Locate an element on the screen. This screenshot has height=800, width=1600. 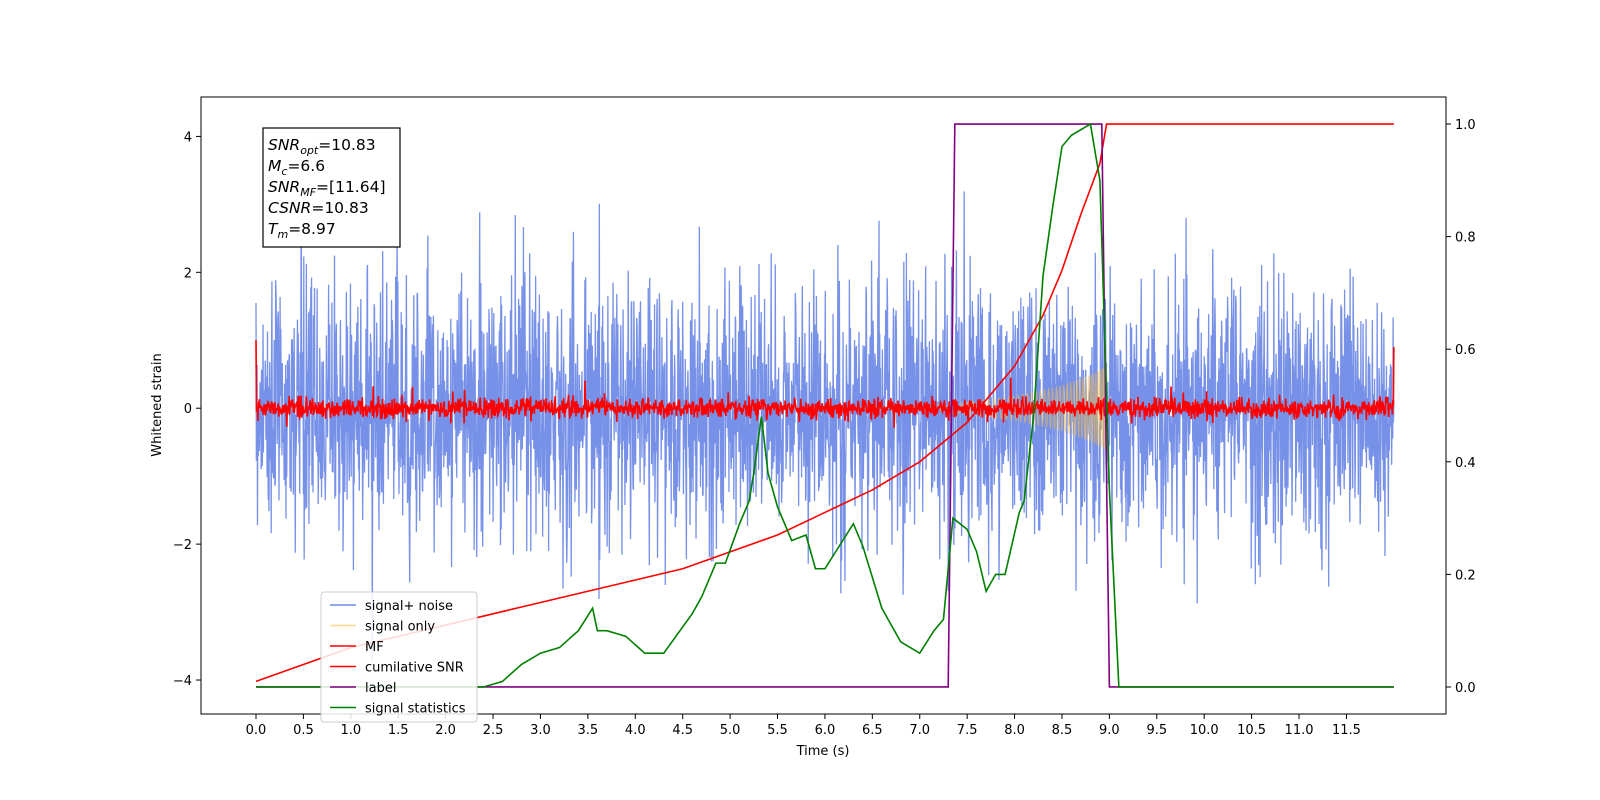
y2-tick-label: 0.2 is located at coordinates (1465, 575).